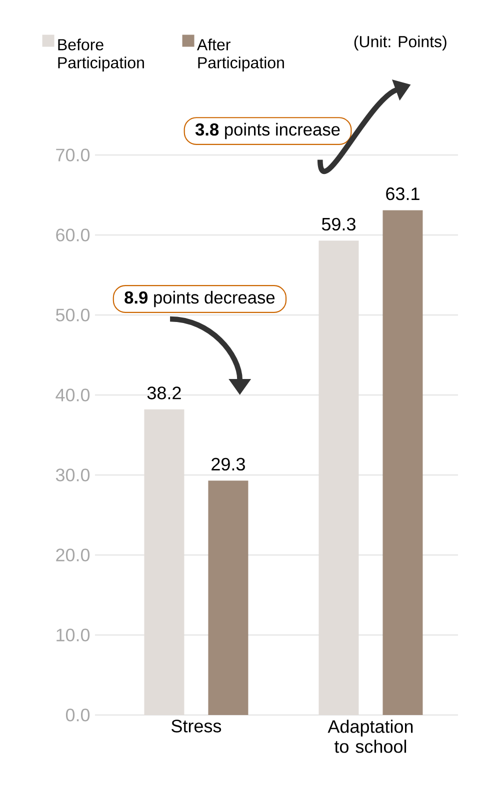 The height and width of the screenshot is (800, 477). Describe the element at coordinates (73, 635) in the screenshot. I see `y-tick-label: 10.0` at that location.